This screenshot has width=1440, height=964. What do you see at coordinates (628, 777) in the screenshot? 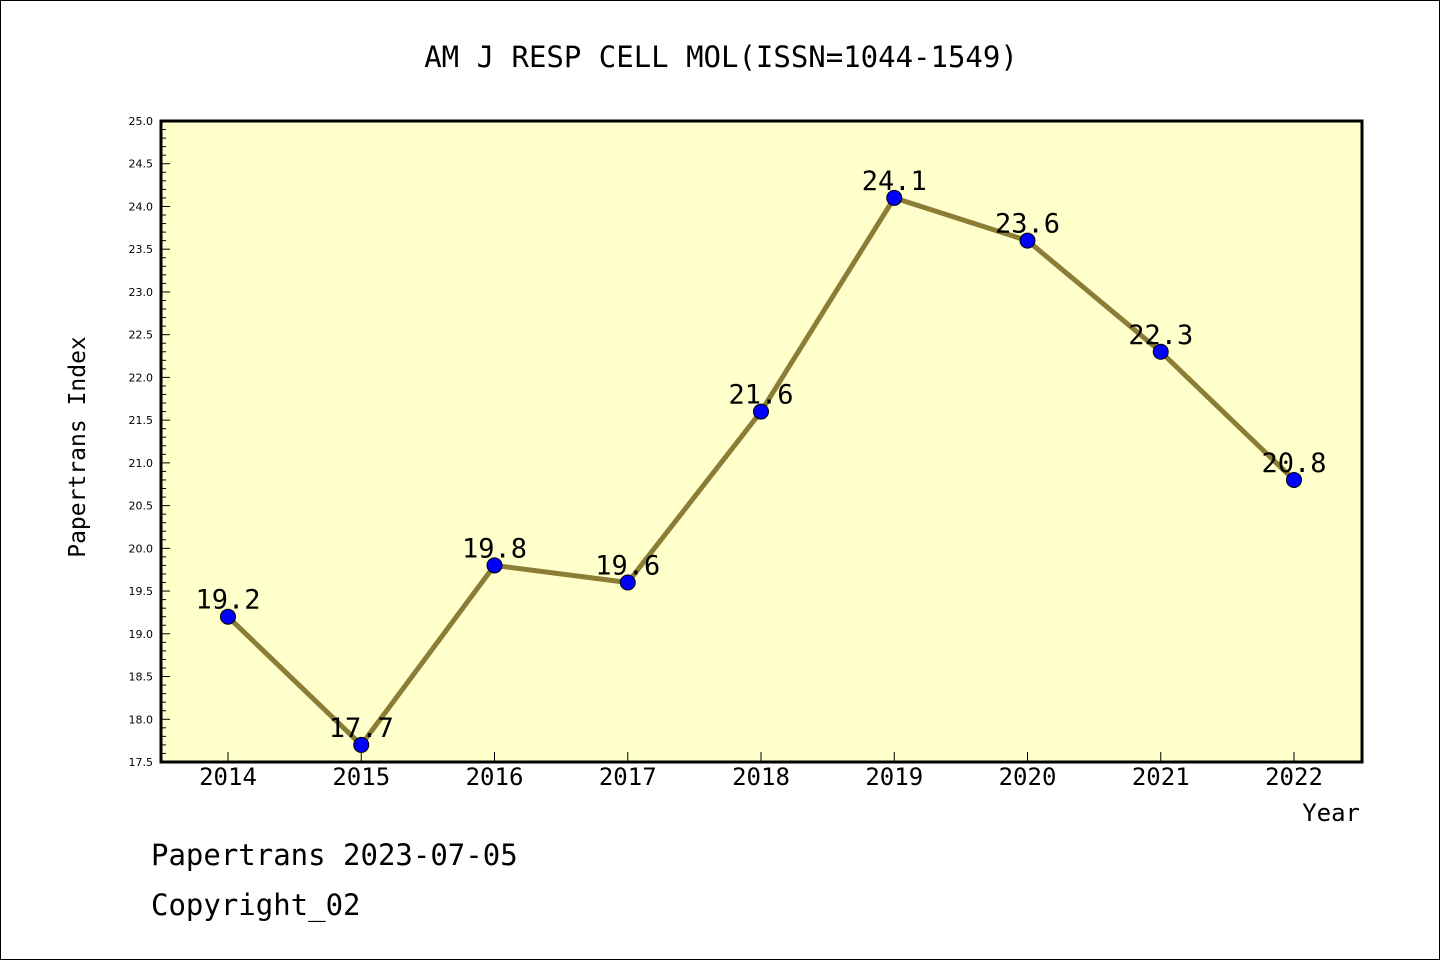
I see `x-tick-label: 2017` at bounding box center [628, 777].